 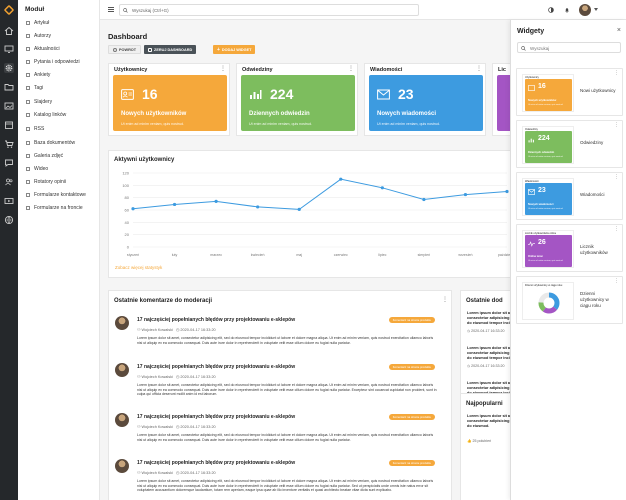 I want to click on preview-title: Dzienni użytkownicy w ciągu roku, so click(x=544, y=285).